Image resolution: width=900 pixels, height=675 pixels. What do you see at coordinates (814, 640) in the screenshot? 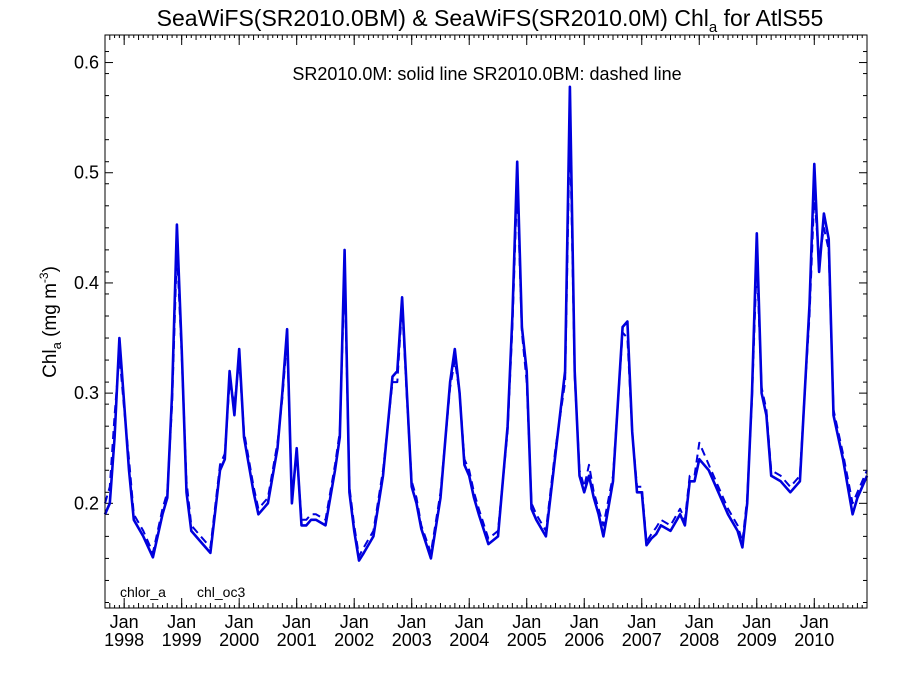
I see `x-tick-year-label: 2010` at bounding box center [814, 640].